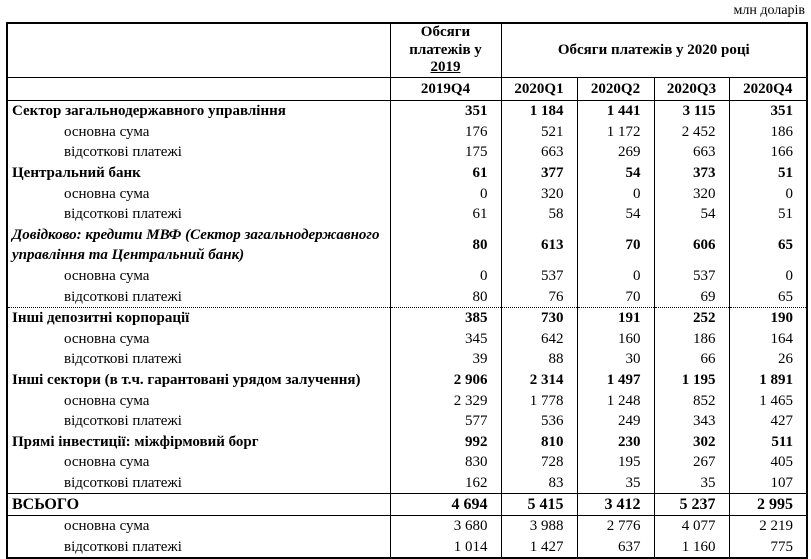 The image size is (811, 559). Describe the element at coordinates (768, 89) in the screenshot. I see `quarter-header-2020q4: 2020Q4` at that location.